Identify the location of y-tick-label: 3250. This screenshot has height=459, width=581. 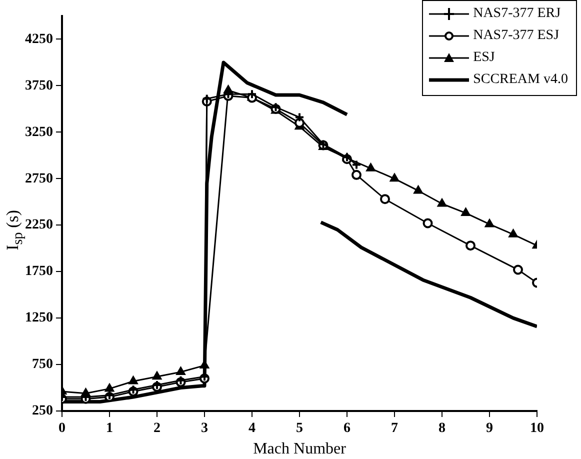
(39, 132).